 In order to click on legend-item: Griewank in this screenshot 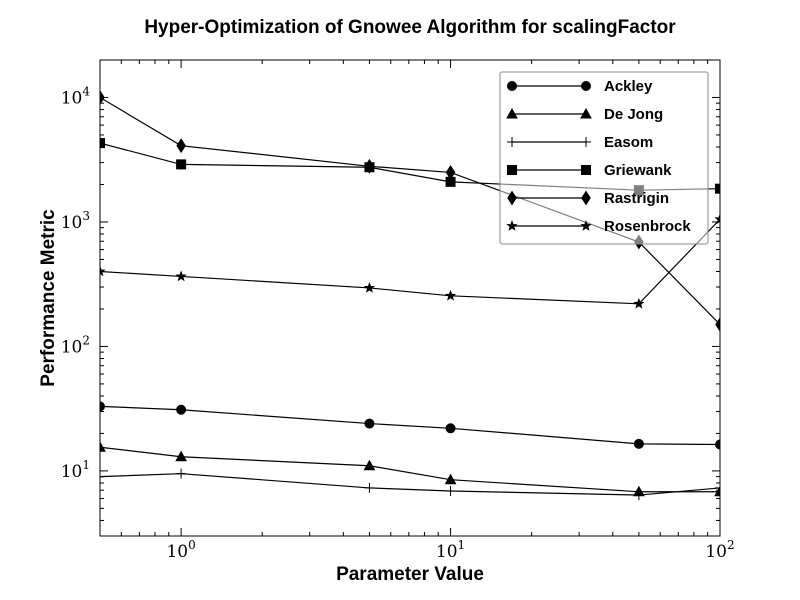, I will do `click(589, 170)`.